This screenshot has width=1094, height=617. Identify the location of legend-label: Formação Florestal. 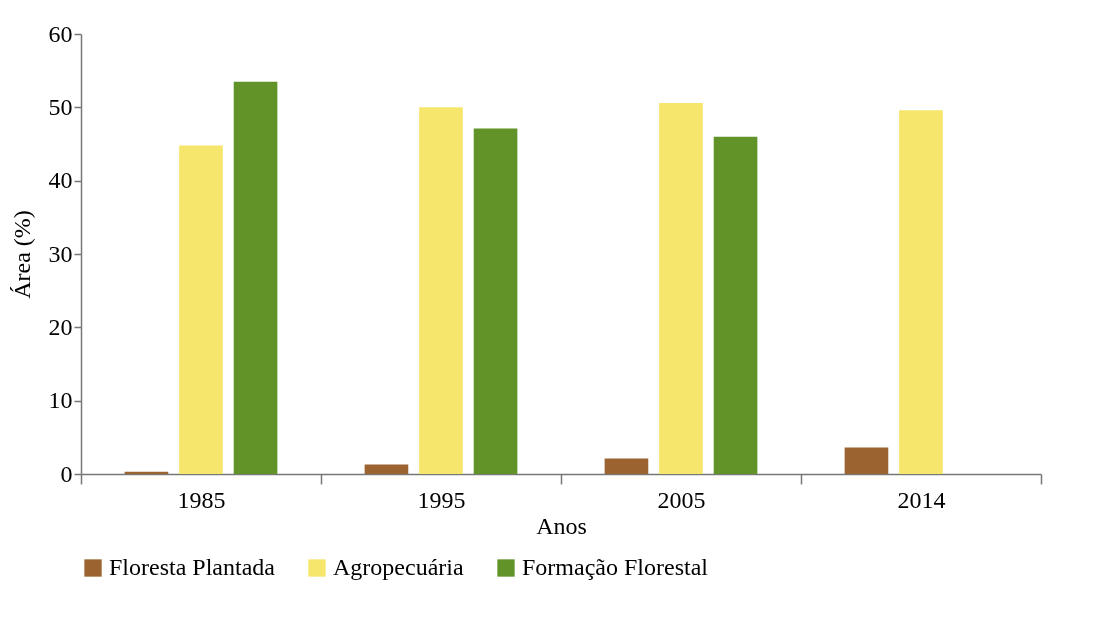
(615, 567).